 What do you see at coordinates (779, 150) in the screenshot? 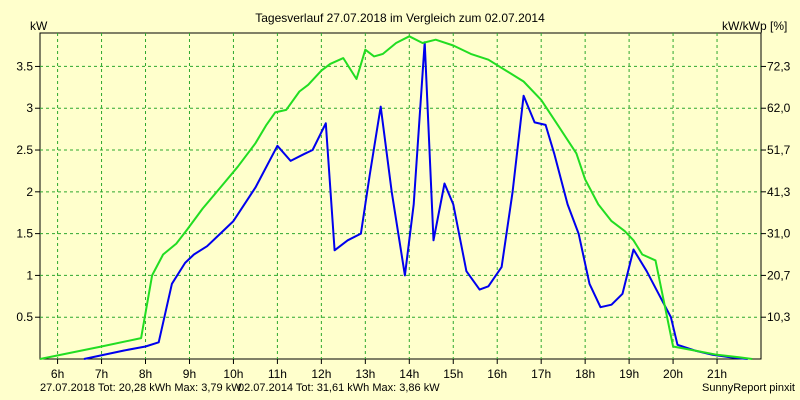
I see `y-tick-label-right: 51,7` at bounding box center [779, 150].